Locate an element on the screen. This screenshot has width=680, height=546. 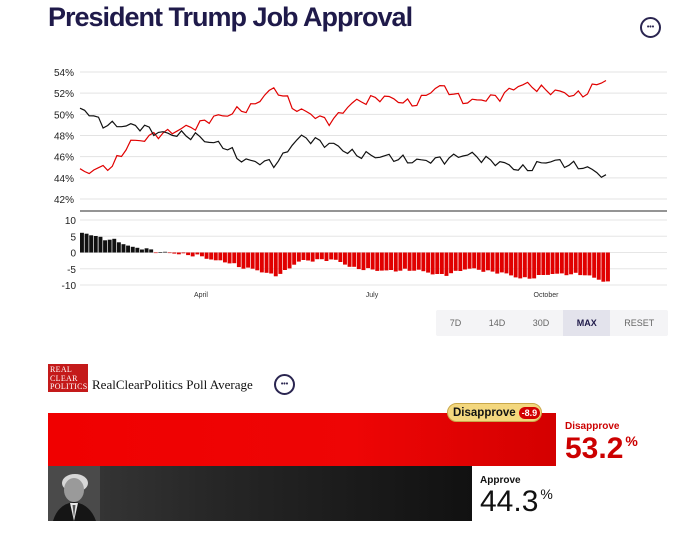
y-tick-label: 52% is located at coordinates (64, 94).